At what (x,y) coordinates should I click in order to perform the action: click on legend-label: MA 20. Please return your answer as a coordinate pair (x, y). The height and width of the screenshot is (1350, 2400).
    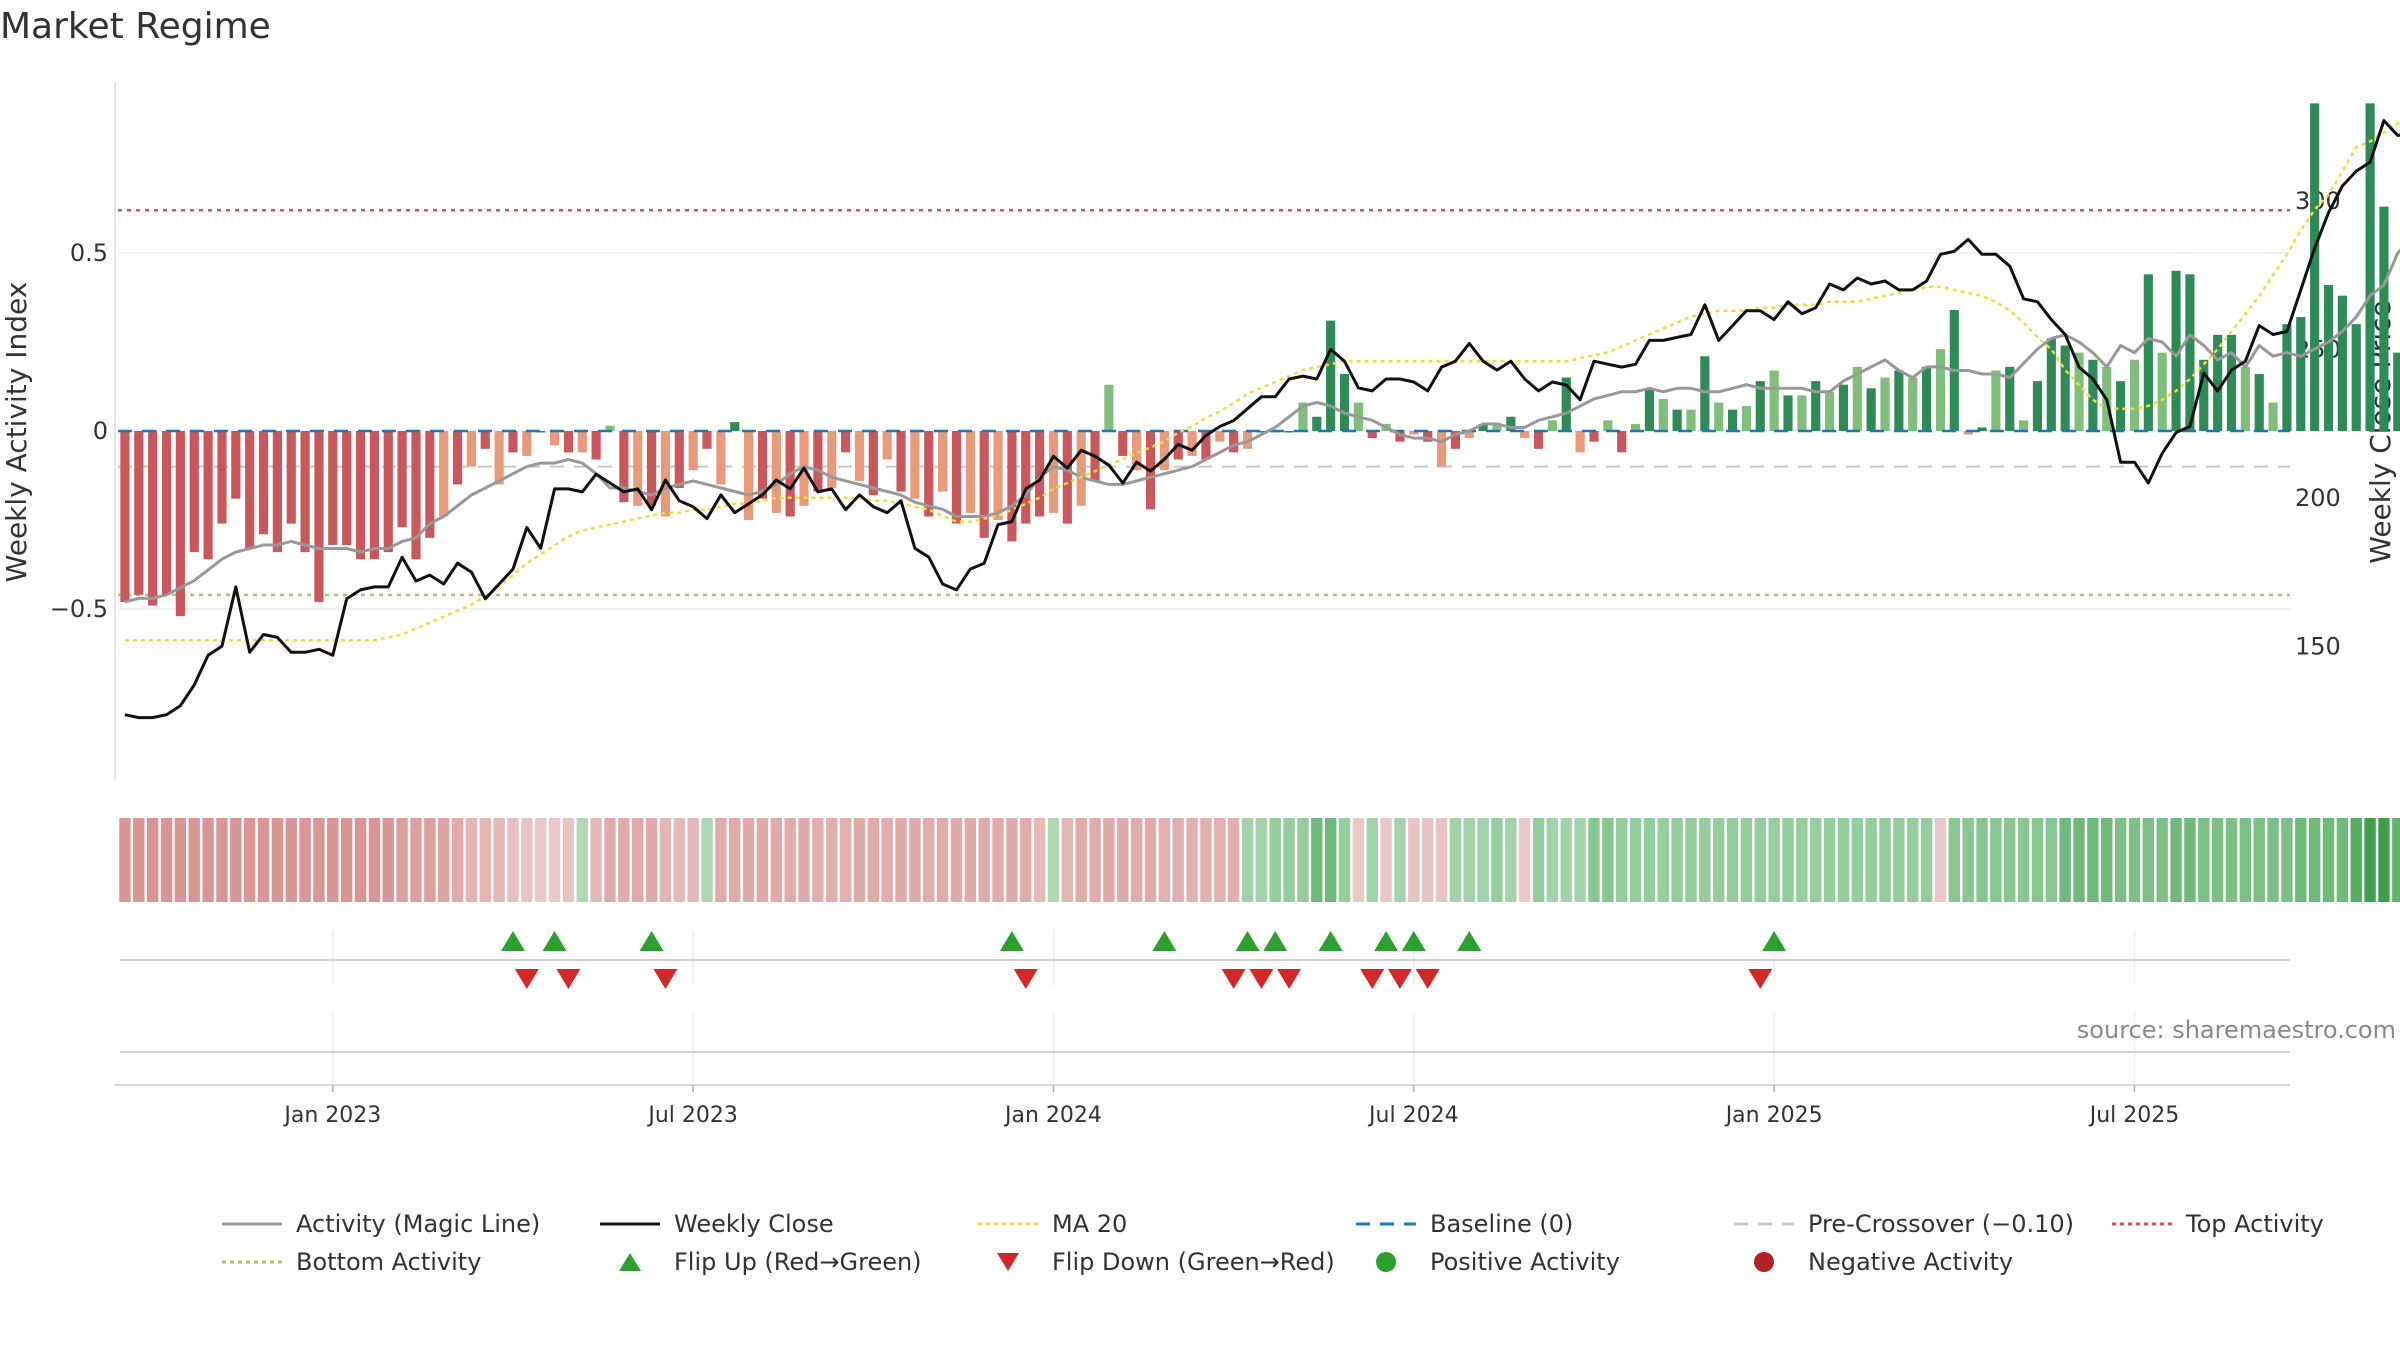
    Looking at the image, I should click on (1090, 1224).